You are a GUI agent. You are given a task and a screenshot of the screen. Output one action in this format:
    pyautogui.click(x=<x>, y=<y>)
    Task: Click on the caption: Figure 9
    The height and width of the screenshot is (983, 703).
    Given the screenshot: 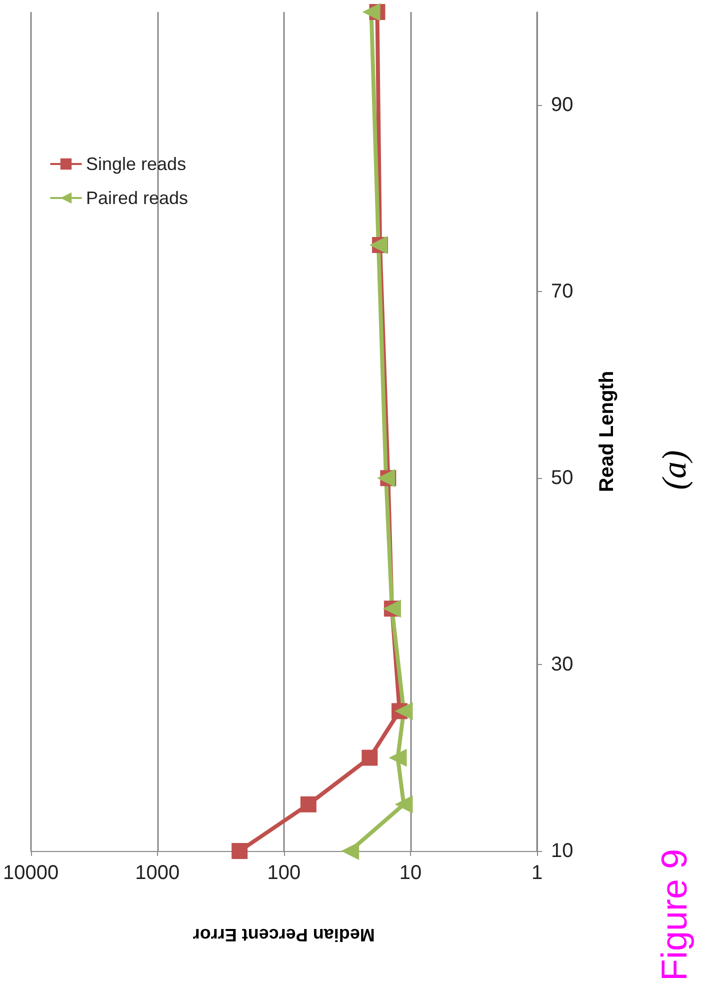 What is the action you would take?
    pyautogui.click(x=674, y=915)
    